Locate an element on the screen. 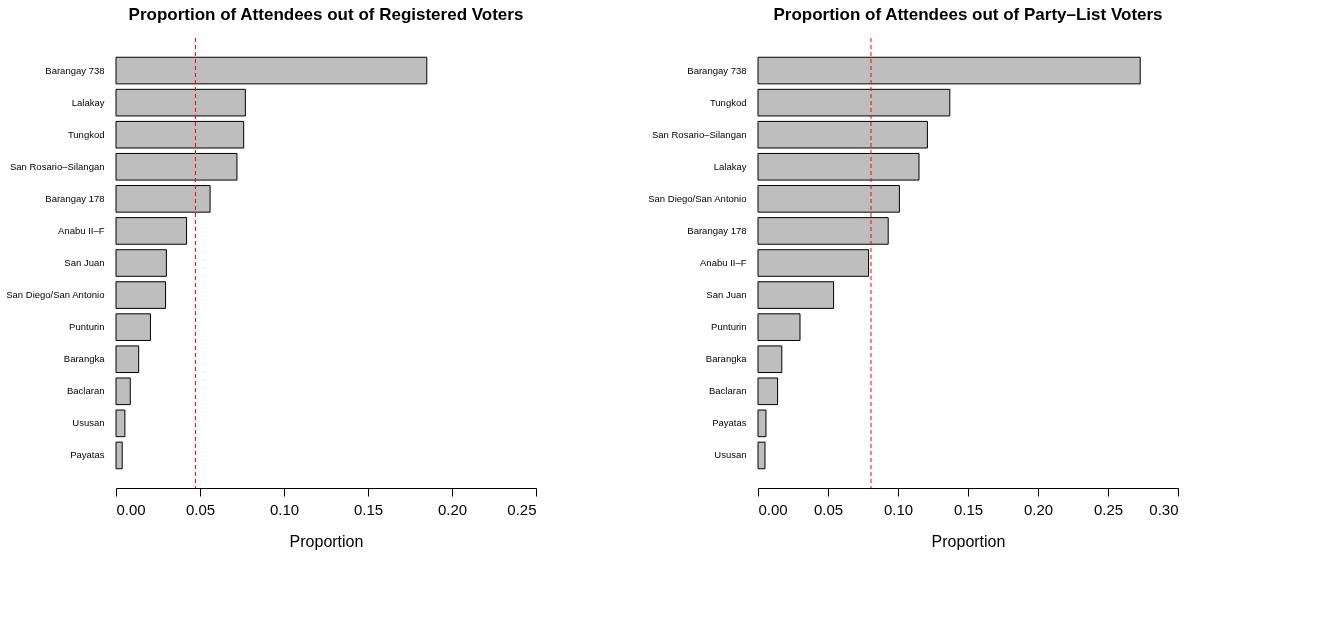 The height and width of the screenshot is (630, 1330). chart-title: Proportion of Attendees out of Registered Voters is located at coordinates (326, 14).